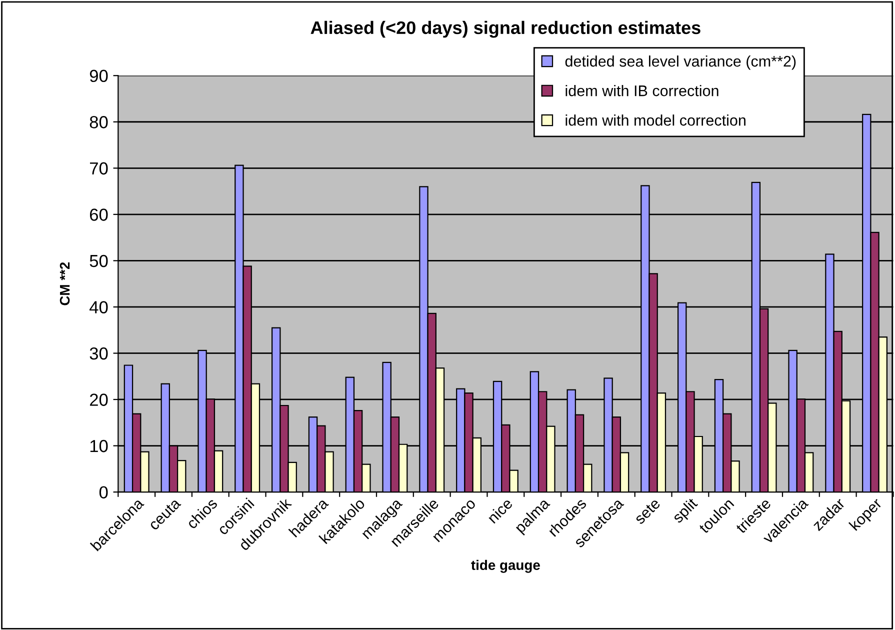  I want to click on x-tick-label: split, so click(685, 511).